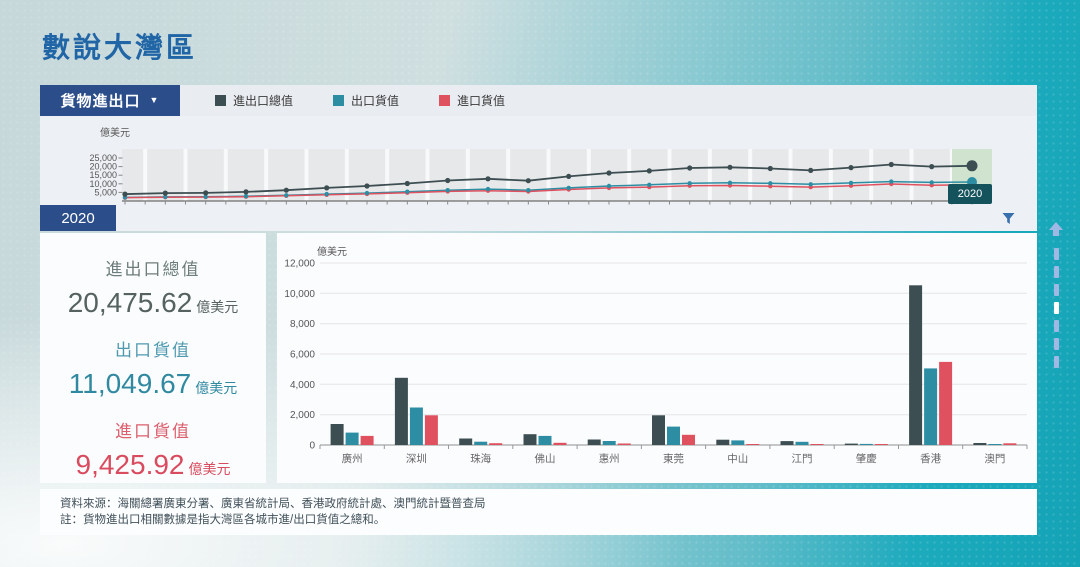  Describe the element at coordinates (723, 442) in the screenshot. I see `bar-進出口總值-中山` at that location.